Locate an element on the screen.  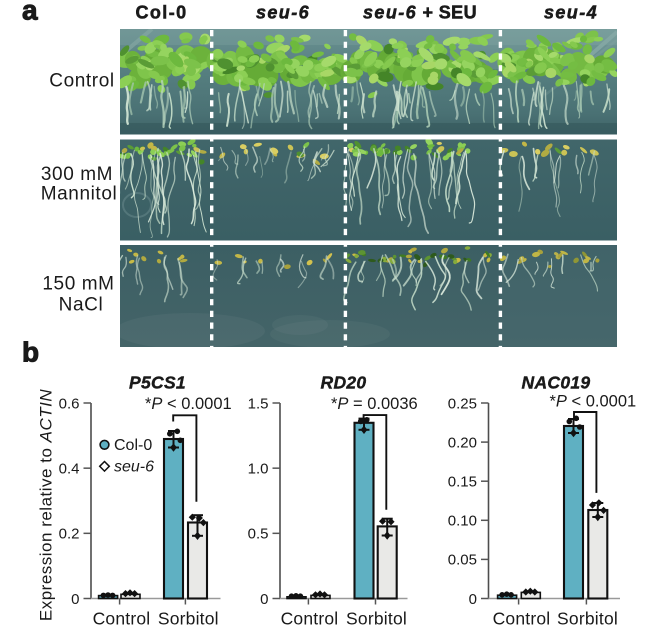
svg-text: 0.4 is located at coordinates (69, 468).